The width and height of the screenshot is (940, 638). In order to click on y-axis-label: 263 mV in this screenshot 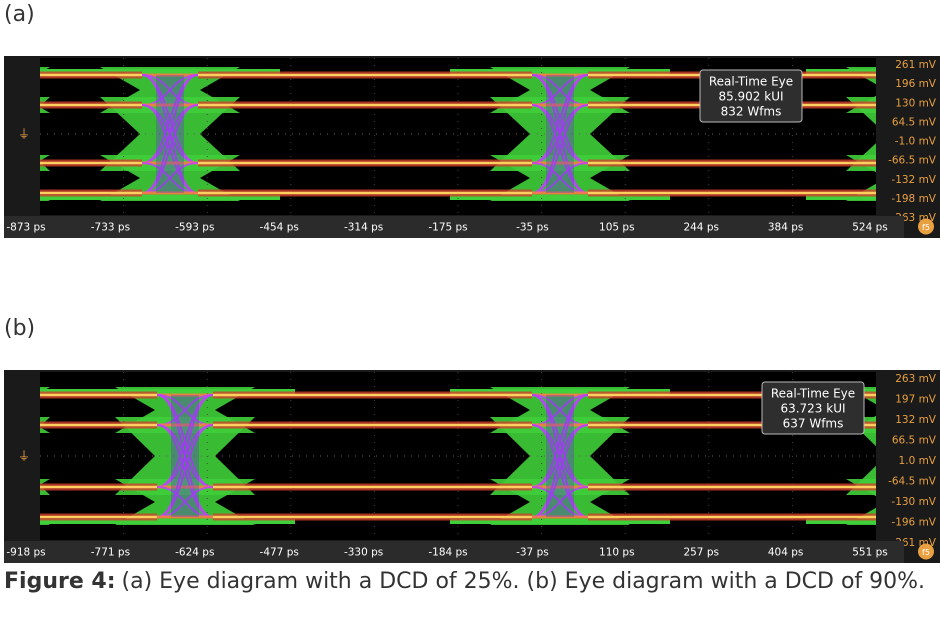, I will do `click(916, 379)`.